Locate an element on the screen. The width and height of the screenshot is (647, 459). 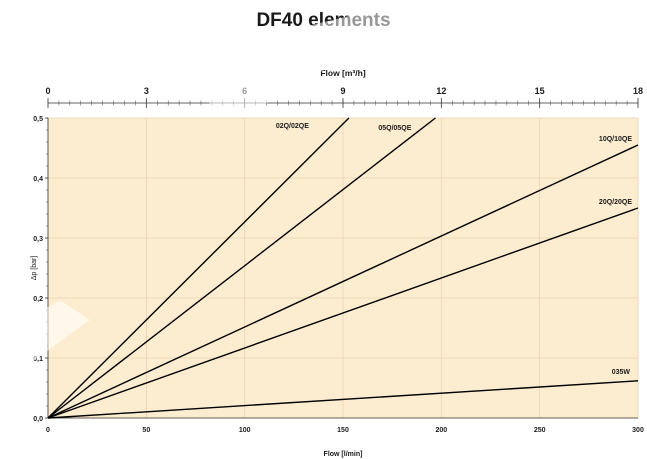
series-label: 10Q/10QE is located at coordinates (615, 139).